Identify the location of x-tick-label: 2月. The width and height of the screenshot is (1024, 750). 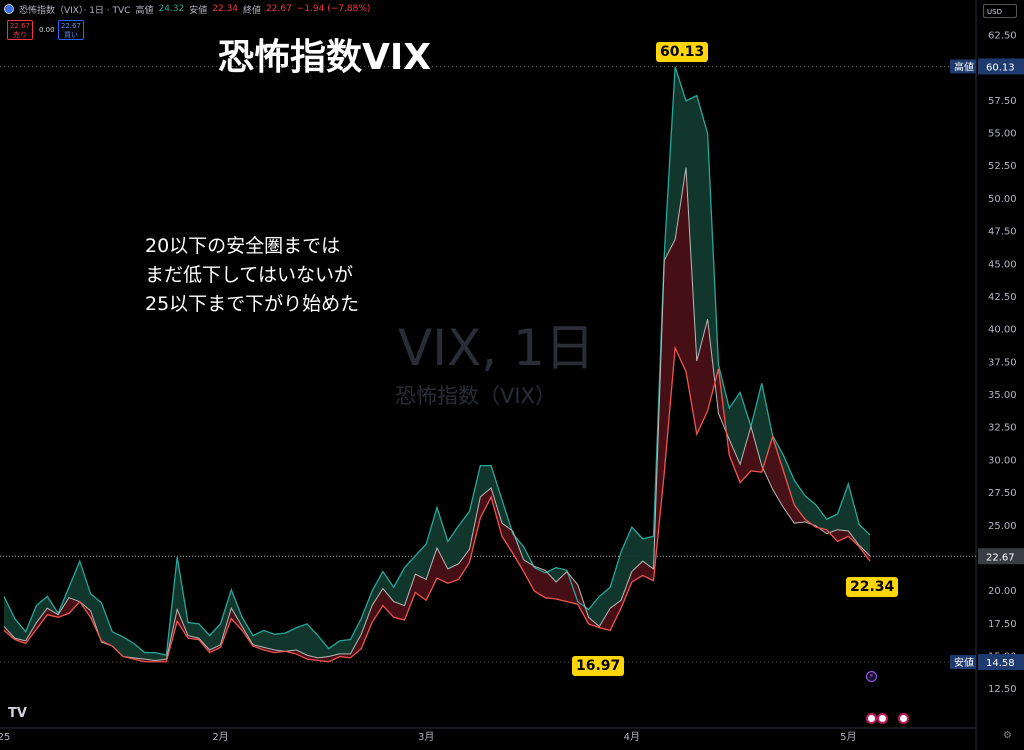
(220, 737).